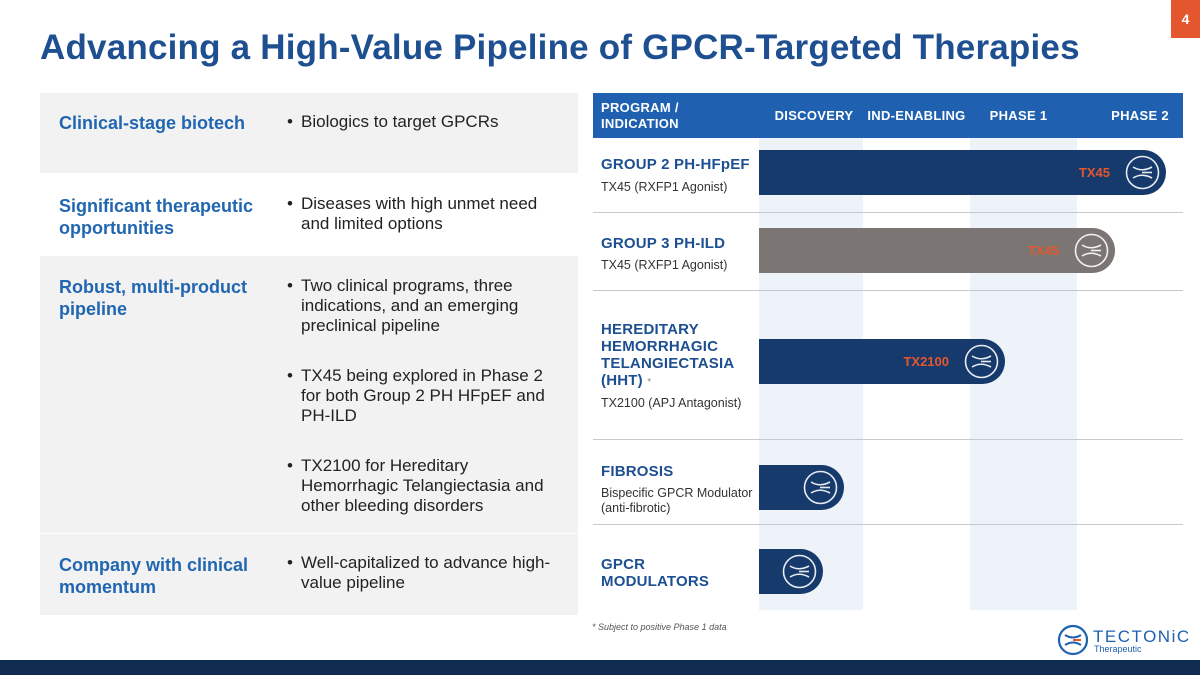  I want to click on logo-subtitle: Therapeutic, so click(1118, 649).